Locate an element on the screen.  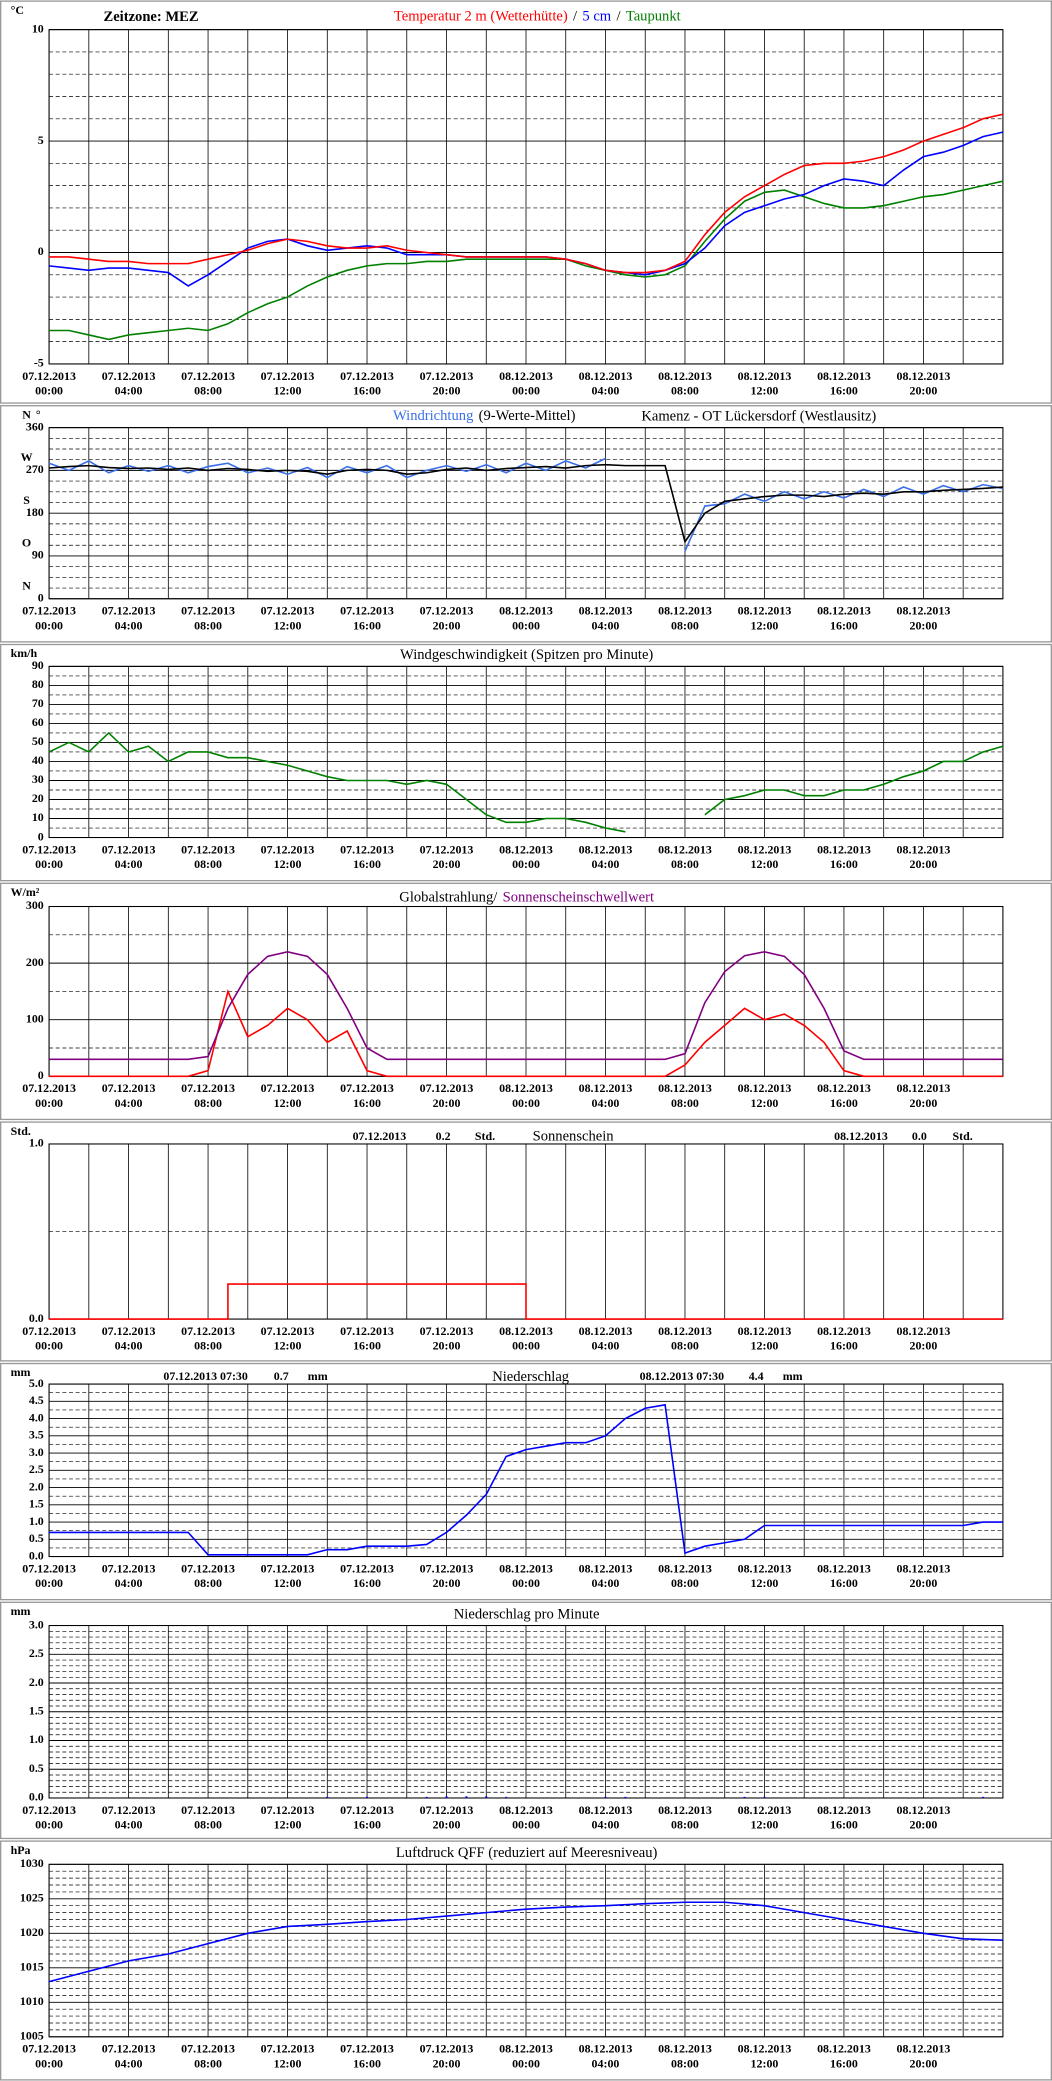
y-tick-label: 2.5 is located at coordinates (36, 1469).